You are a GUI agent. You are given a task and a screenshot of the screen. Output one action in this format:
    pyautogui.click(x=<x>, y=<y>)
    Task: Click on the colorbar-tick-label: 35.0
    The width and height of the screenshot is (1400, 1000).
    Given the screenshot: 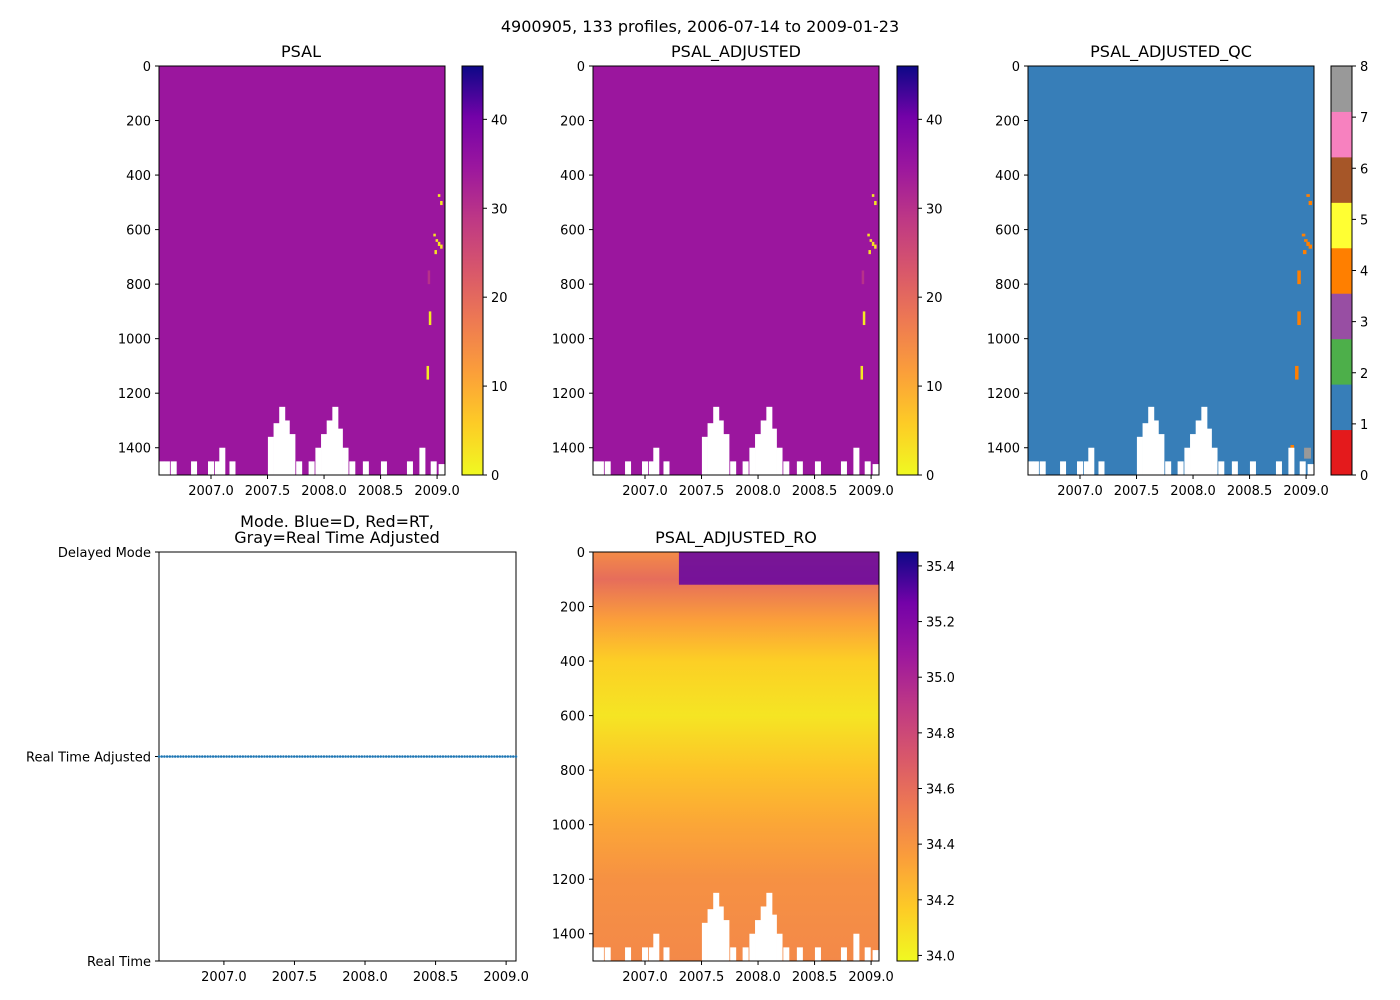 What is the action you would take?
    pyautogui.click(x=940, y=678)
    